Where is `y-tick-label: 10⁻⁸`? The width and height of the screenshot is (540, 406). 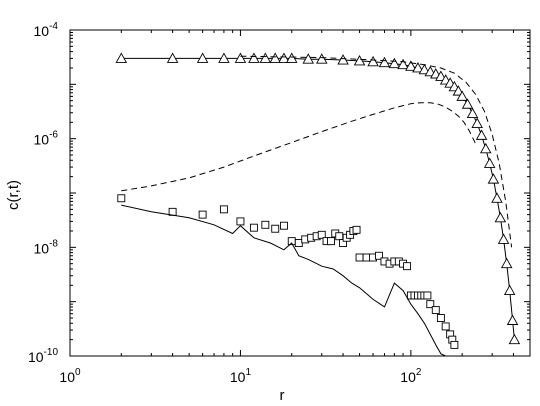 y-tick-label: 10⁻⁸ is located at coordinates (46, 247).